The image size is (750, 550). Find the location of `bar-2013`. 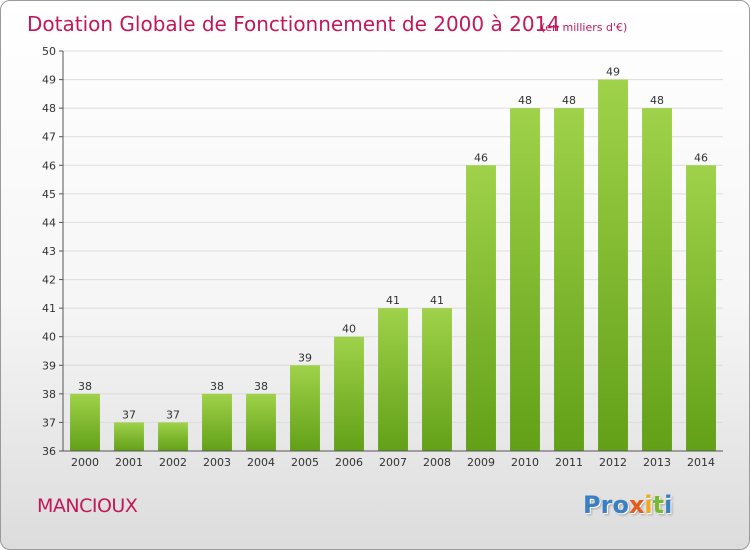

bar-2013 is located at coordinates (657, 280).